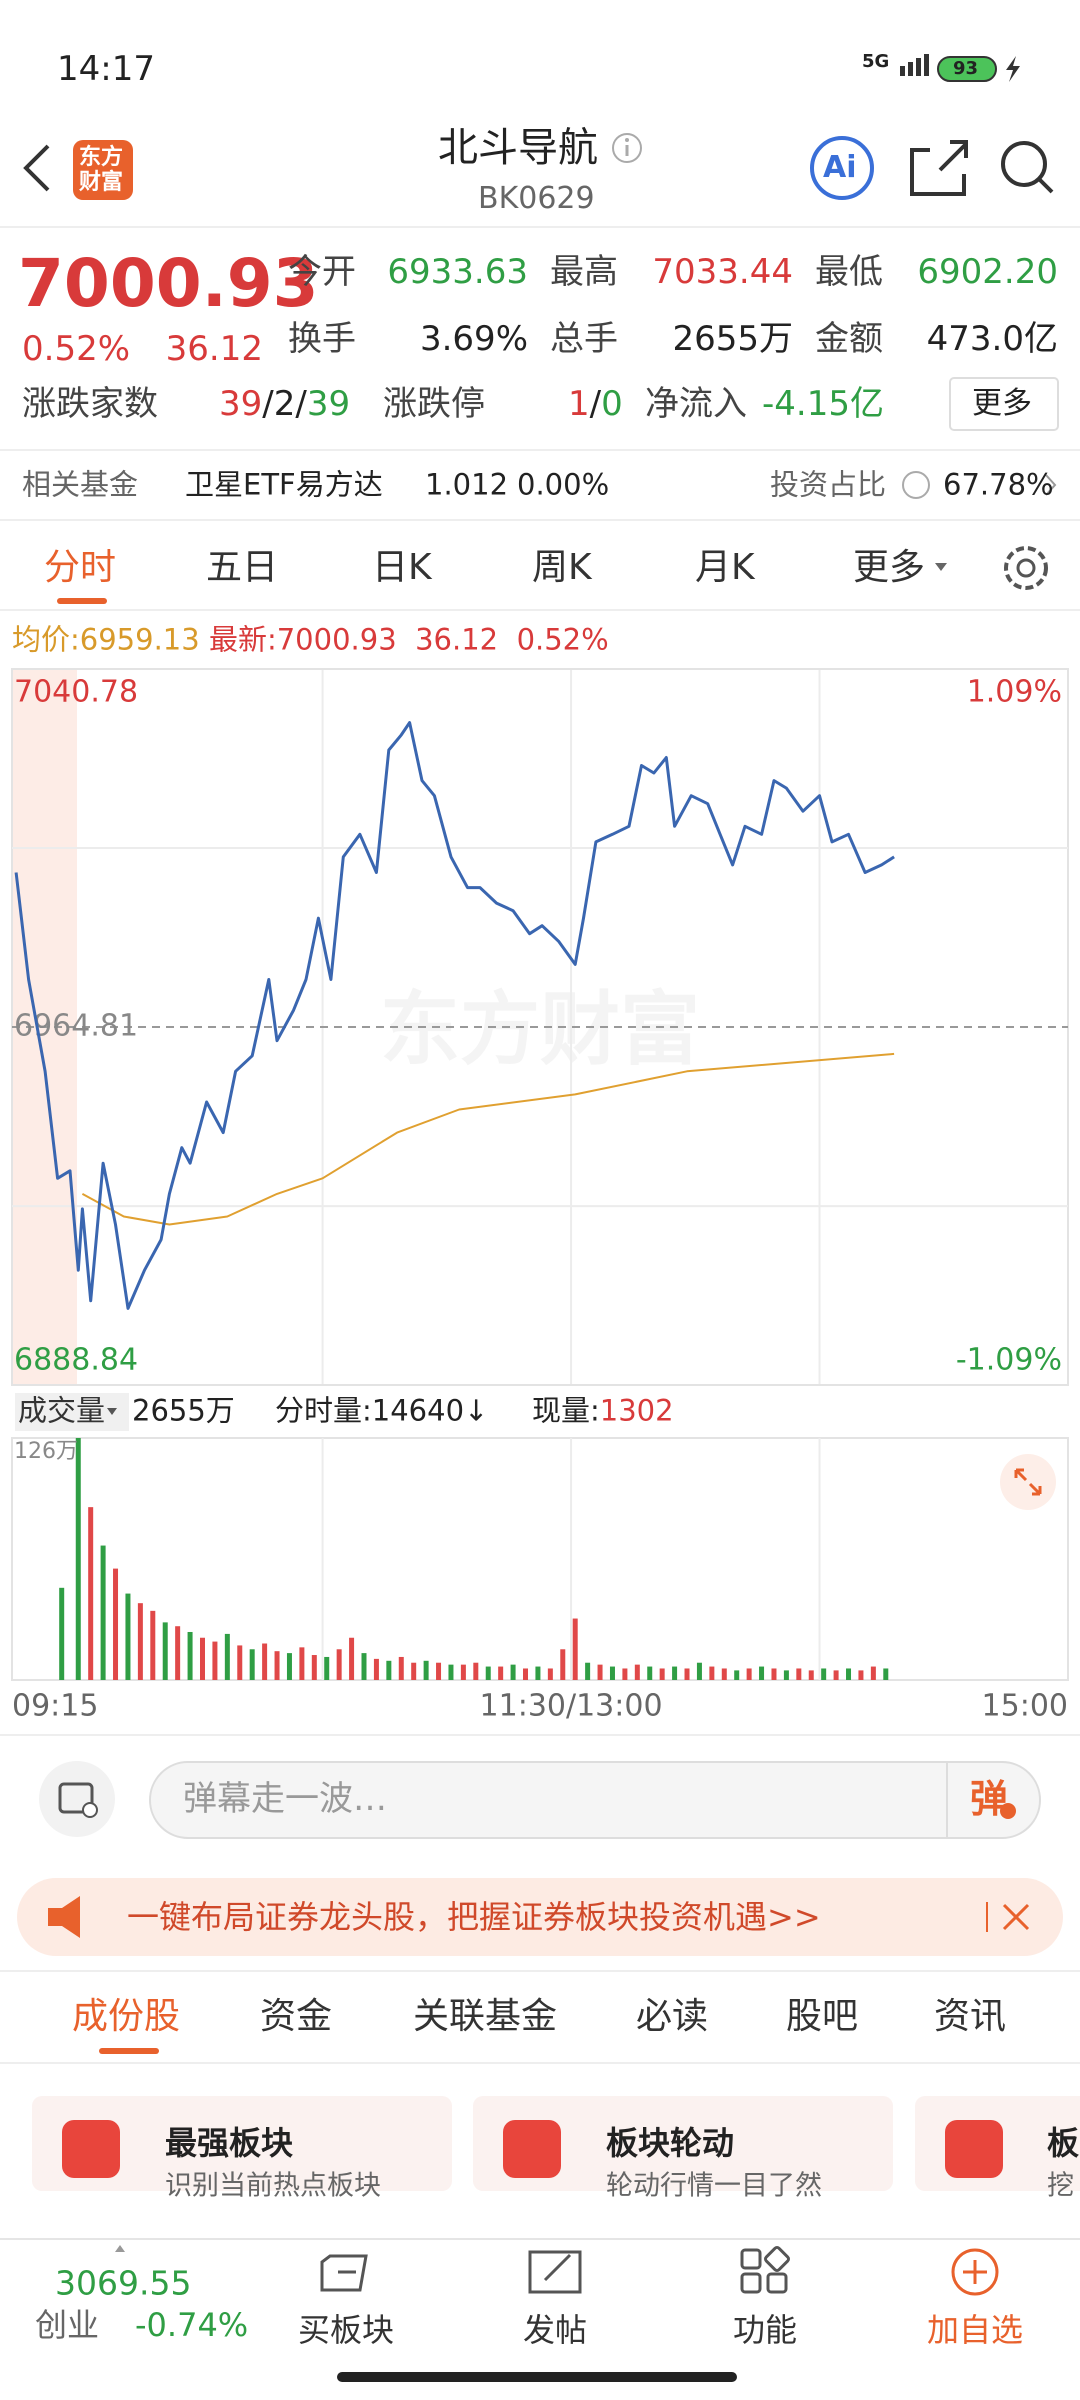 Image resolution: width=1080 pixels, height=2400 pixels. What do you see at coordinates (80, 567) in the screenshot?
I see `chart-tab: 分时` at bounding box center [80, 567].